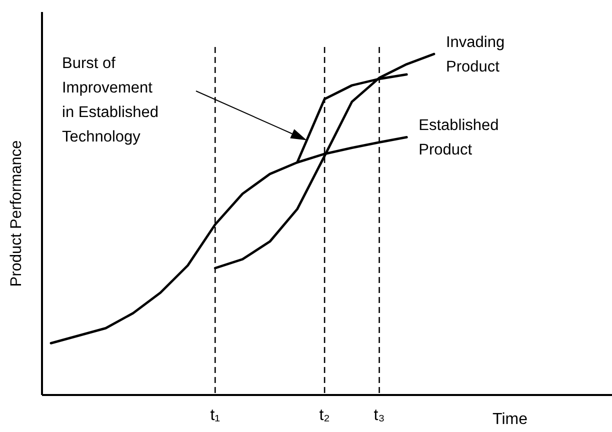  I want to click on y-axis-title: Product Performance, so click(16, 213).